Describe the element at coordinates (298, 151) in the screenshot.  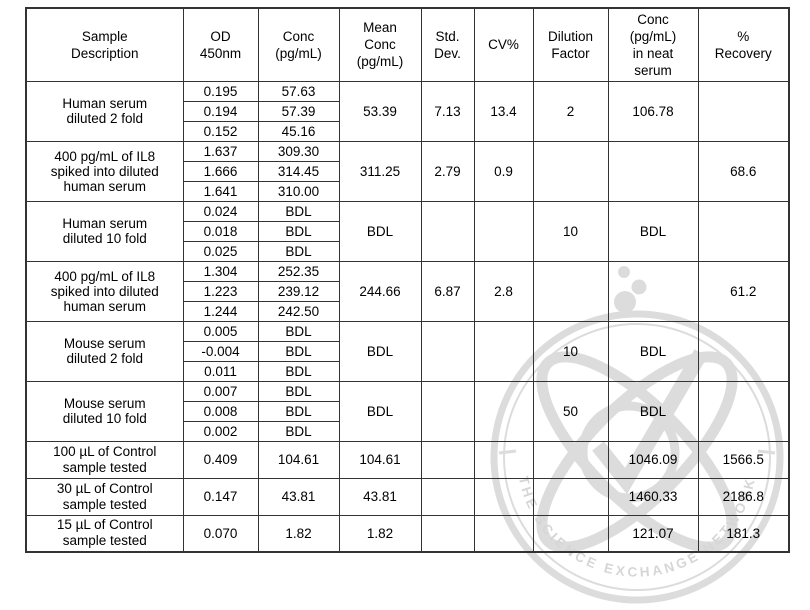
I see `cell-conc: 309.30` at that location.